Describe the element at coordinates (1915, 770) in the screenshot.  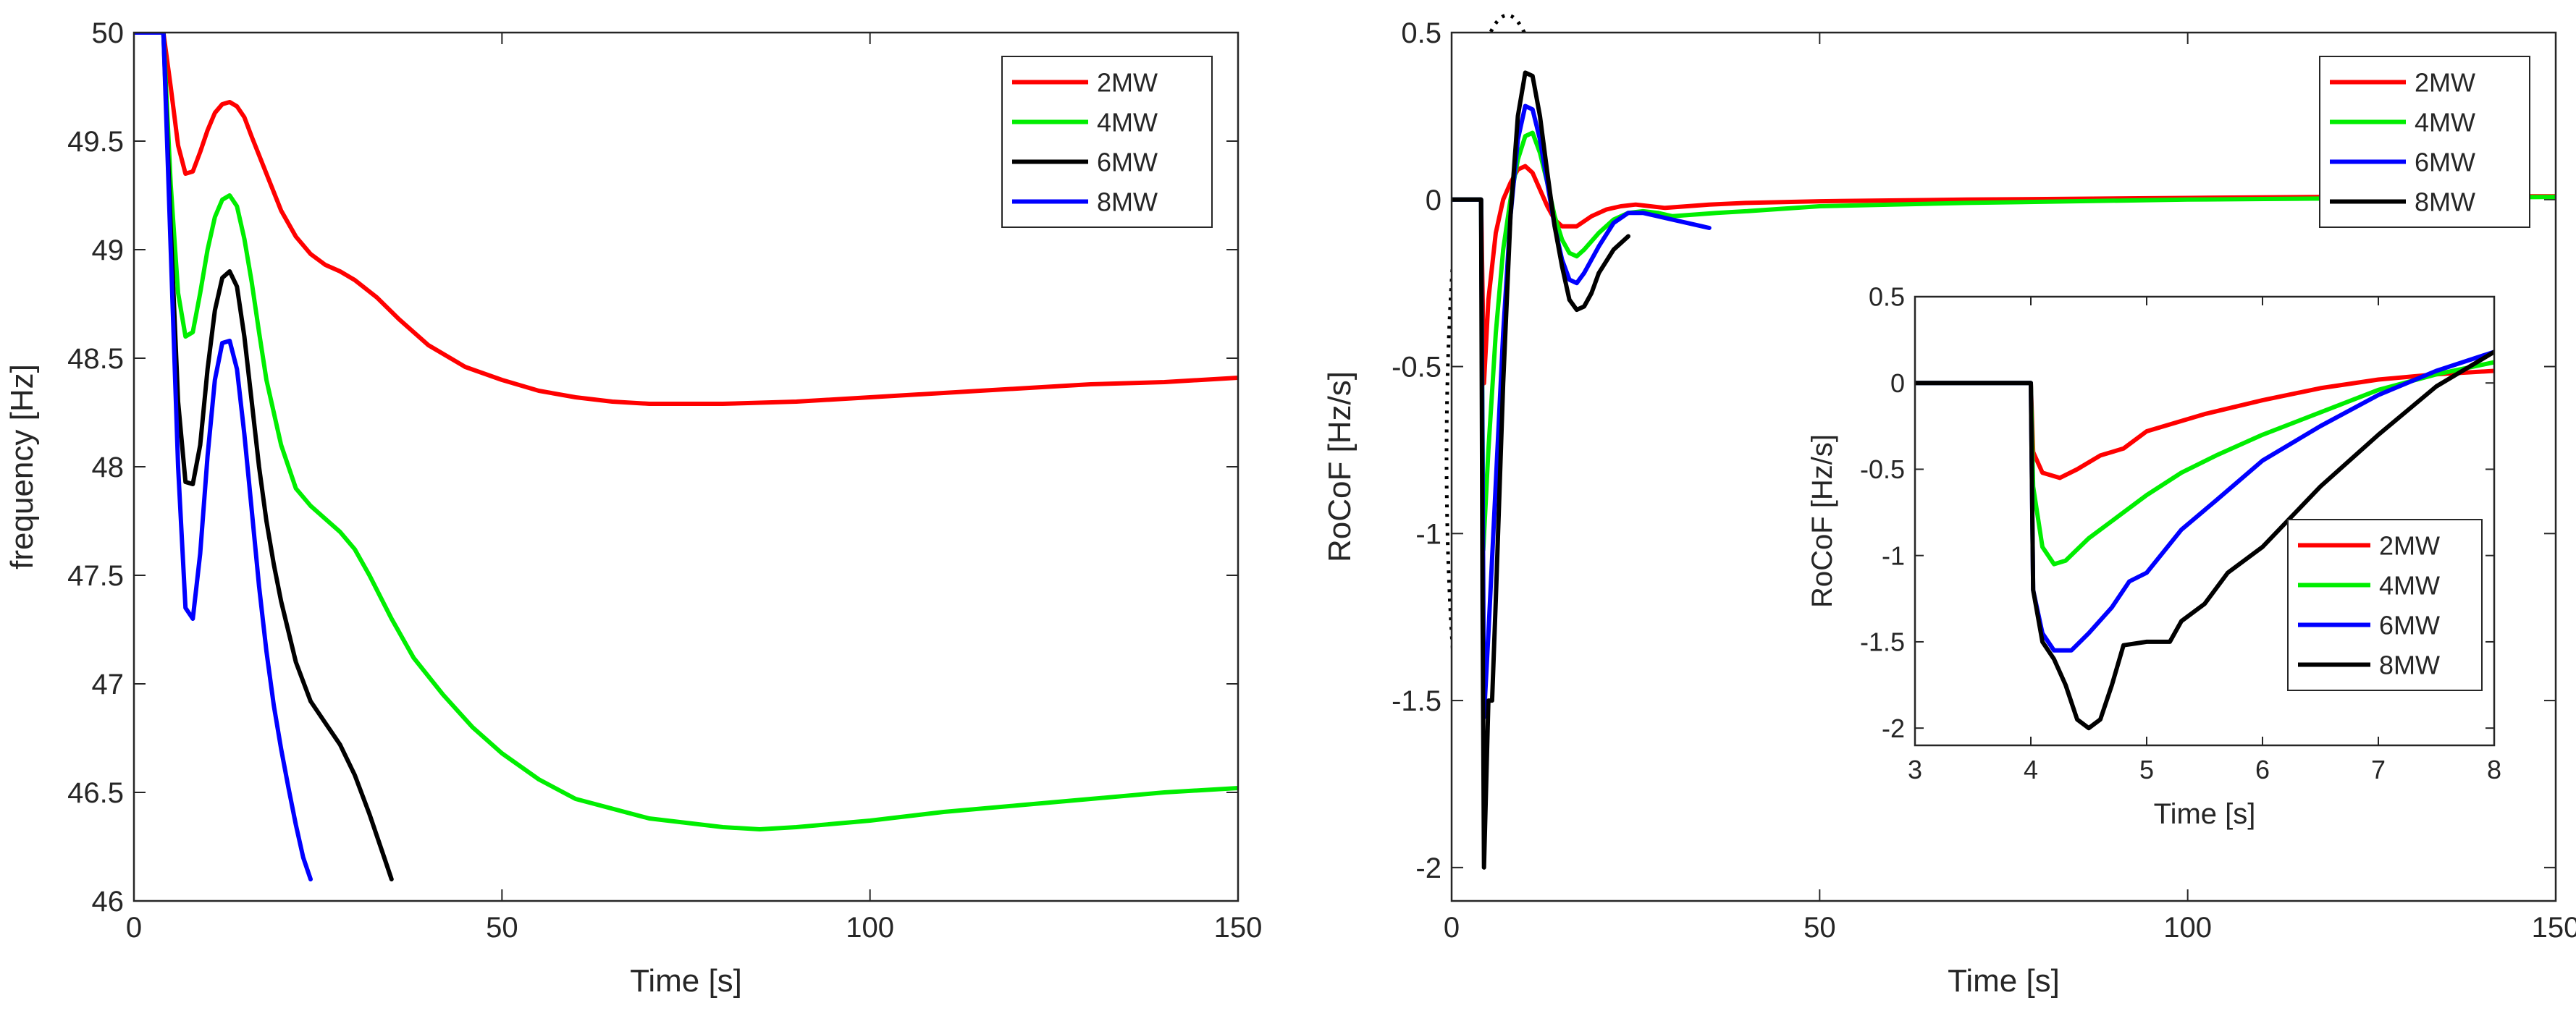
I see `x-tick-label: 3` at that location.